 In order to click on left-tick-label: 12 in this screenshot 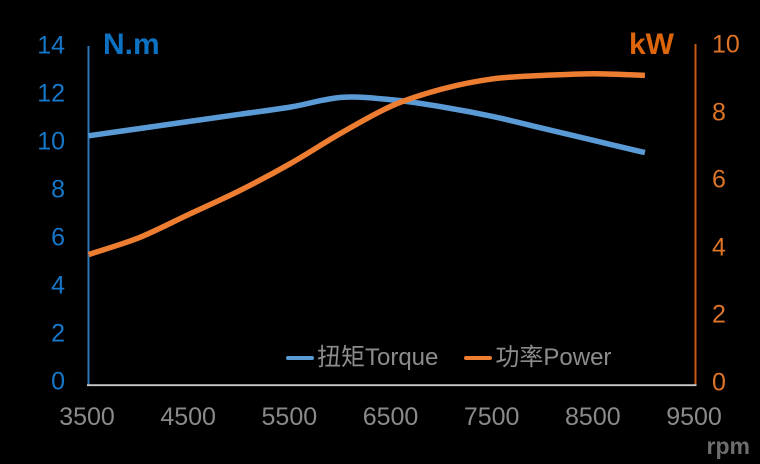, I will do `click(51, 93)`.